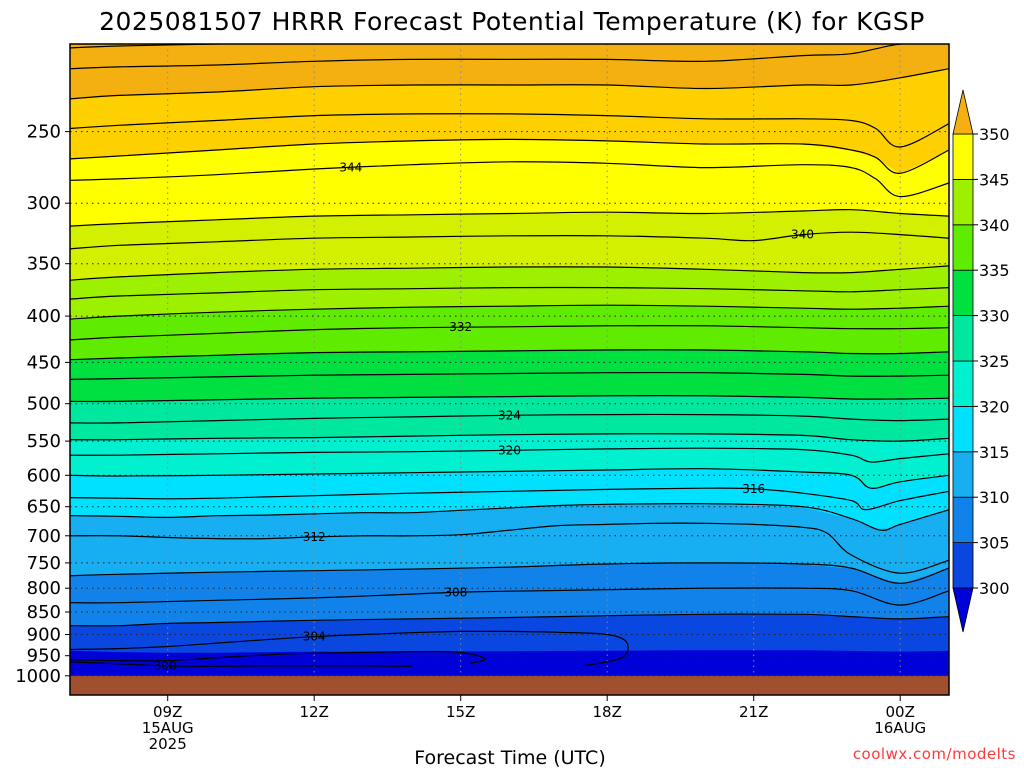  Describe the element at coordinates (753, 712) in the screenshot. I see `x-tick-label: 21Z` at that location.